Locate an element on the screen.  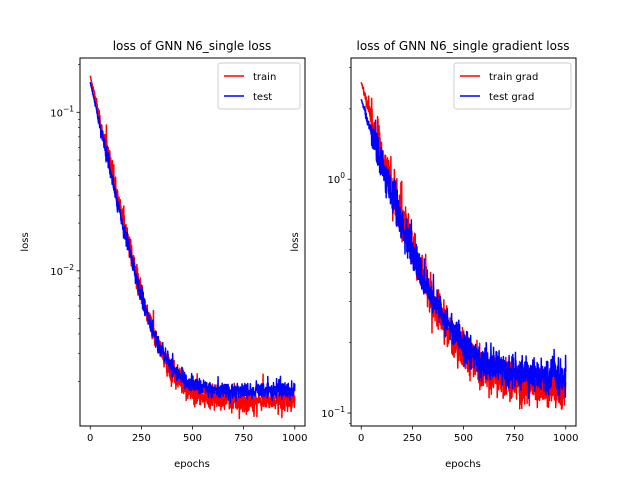
legend-entry: test grad is located at coordinates (511, 97).